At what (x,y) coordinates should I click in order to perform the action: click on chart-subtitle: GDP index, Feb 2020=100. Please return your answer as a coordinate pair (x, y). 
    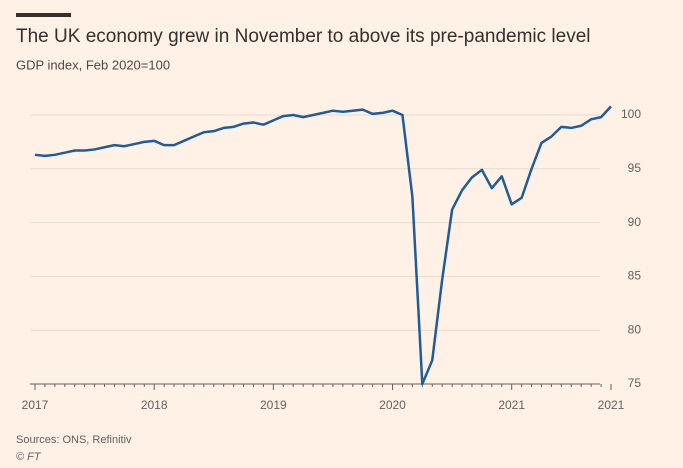
    Looking at the image, I should click on (93, 64).